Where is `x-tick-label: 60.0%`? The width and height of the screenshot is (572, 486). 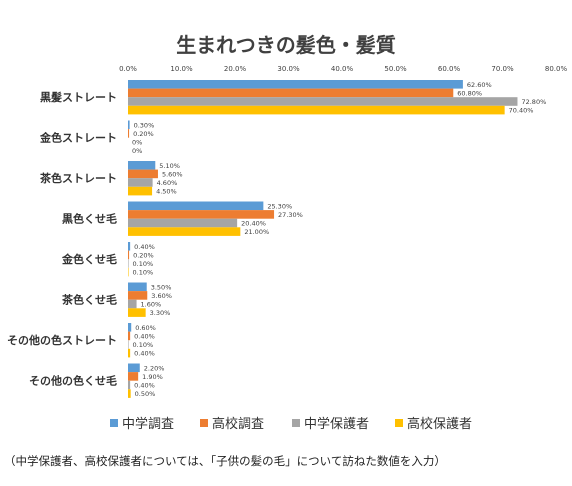
x-tick-label: 60.0% is located at coordinates (449, 69).